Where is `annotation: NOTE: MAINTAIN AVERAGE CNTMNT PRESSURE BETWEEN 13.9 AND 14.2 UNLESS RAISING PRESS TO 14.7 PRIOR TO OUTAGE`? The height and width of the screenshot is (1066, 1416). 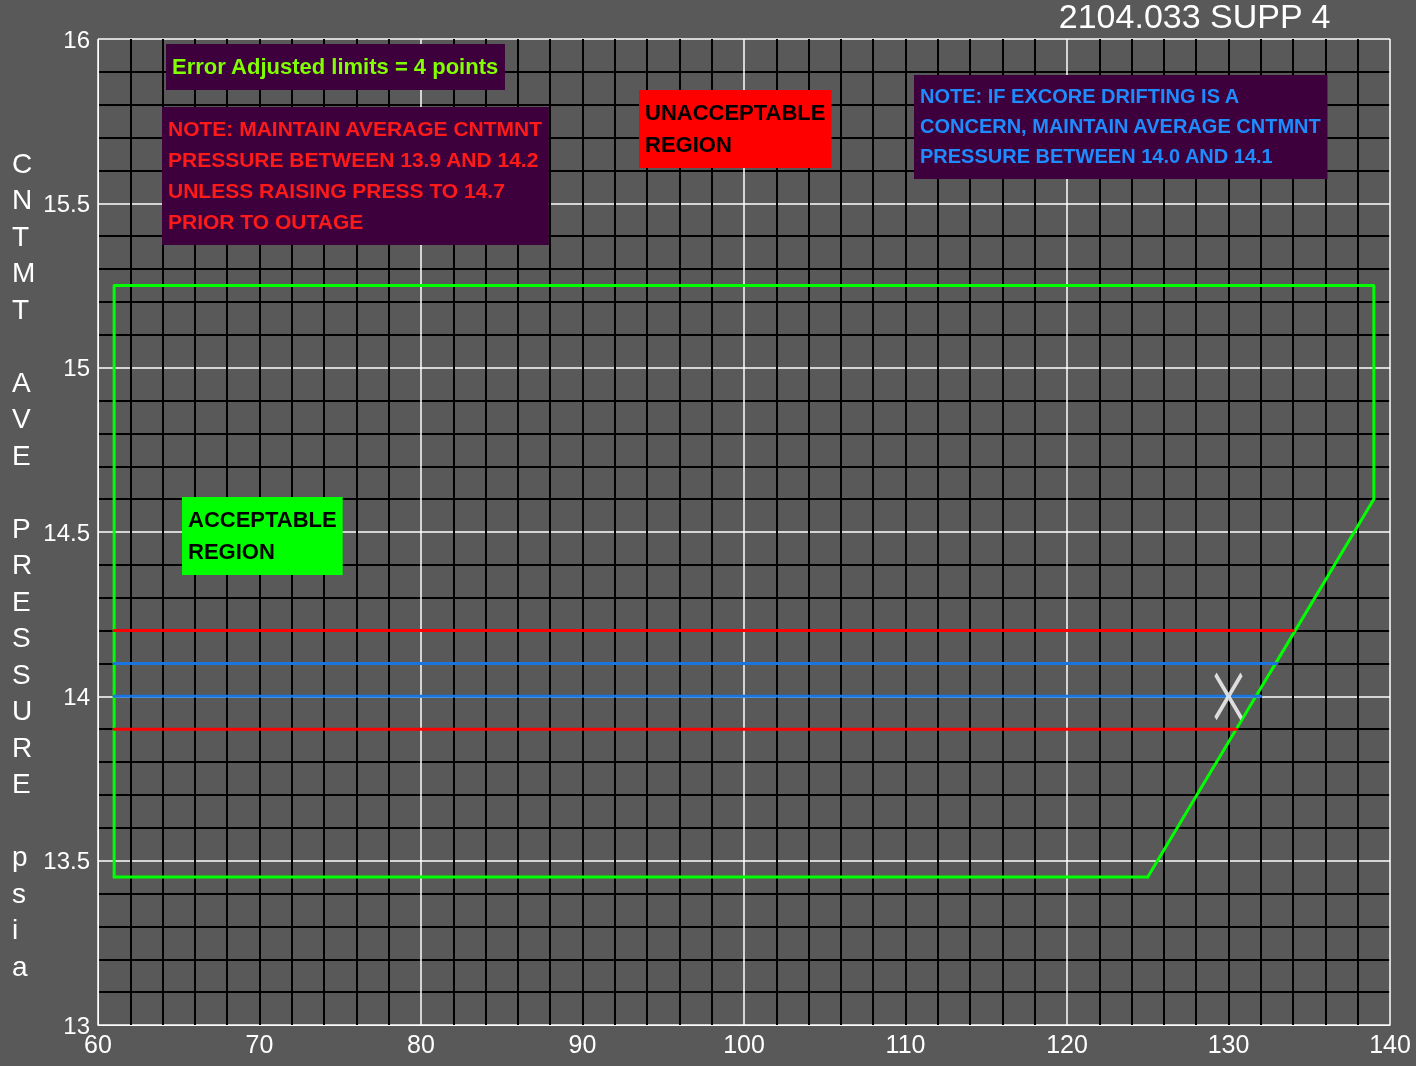 annotation: NOTE: MAINTAIN AVERAGE CNTMNT PRESSURE BETWEEN 13.9 AND 14.2 UNLESS RAISING PRESS TO 14.7 PRIOR TO OUTAGE is located at coordinates (355, 175).